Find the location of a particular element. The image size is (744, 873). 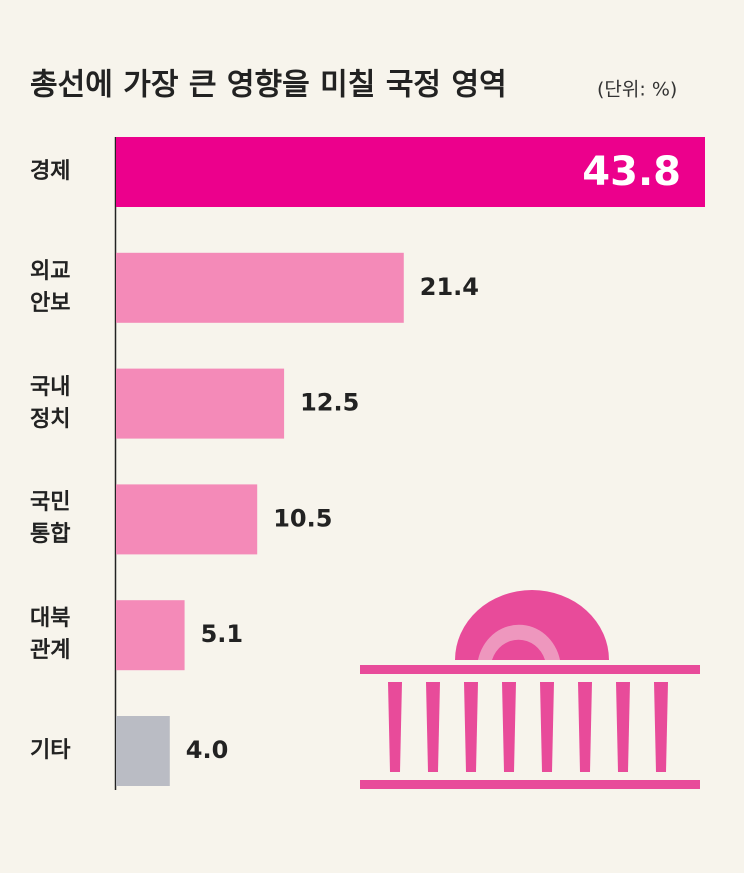

category-label: 대북 관계 is located at coordinates (50, 635).